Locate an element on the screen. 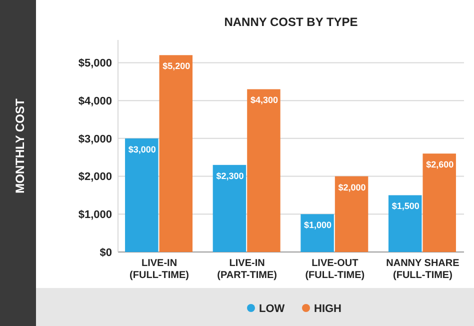 The width and height of the screenshot is (474, 326). data-label: $5,200 is located at coordinates (176, 66).